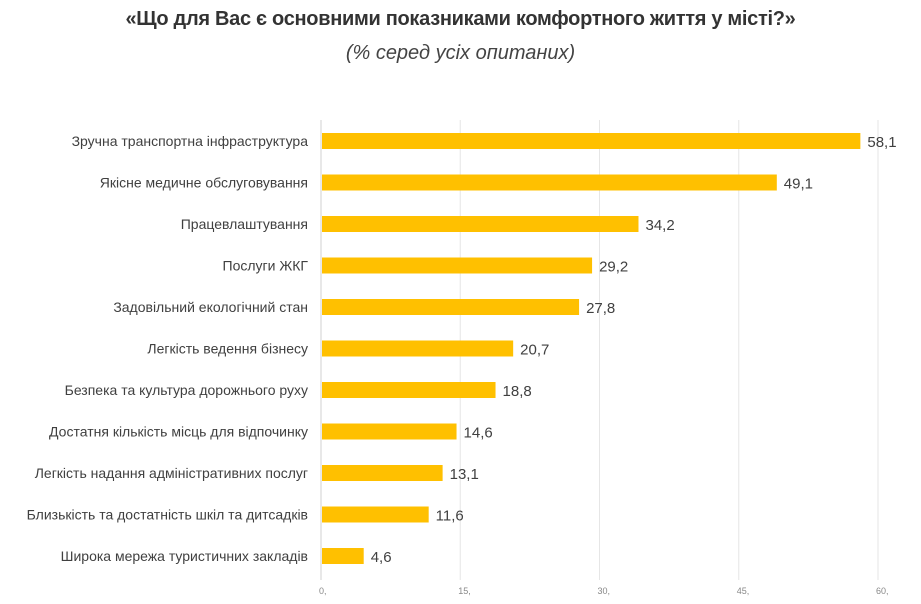  What do you see at coordinates (613, 267) in the screenshot?
I see `data-label: 29,2` at bounding box center [613, 267].